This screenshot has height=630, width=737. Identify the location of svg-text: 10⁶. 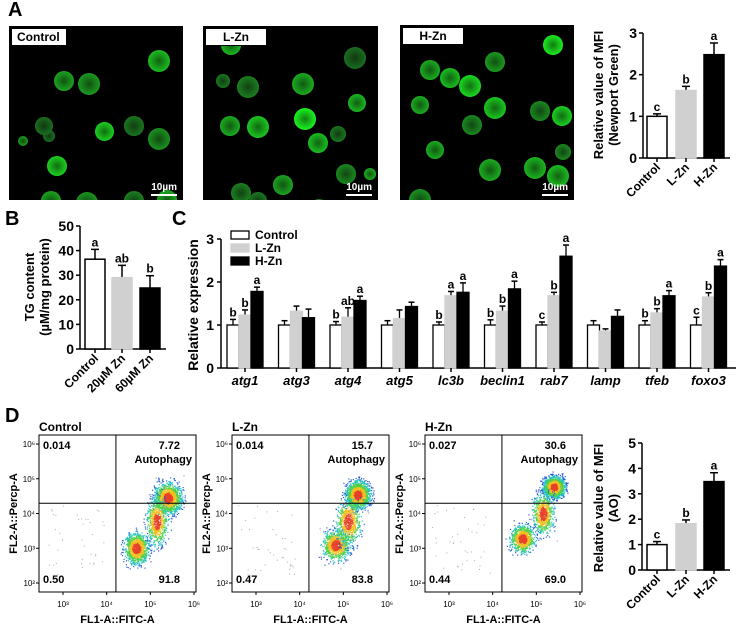
(29, 444).